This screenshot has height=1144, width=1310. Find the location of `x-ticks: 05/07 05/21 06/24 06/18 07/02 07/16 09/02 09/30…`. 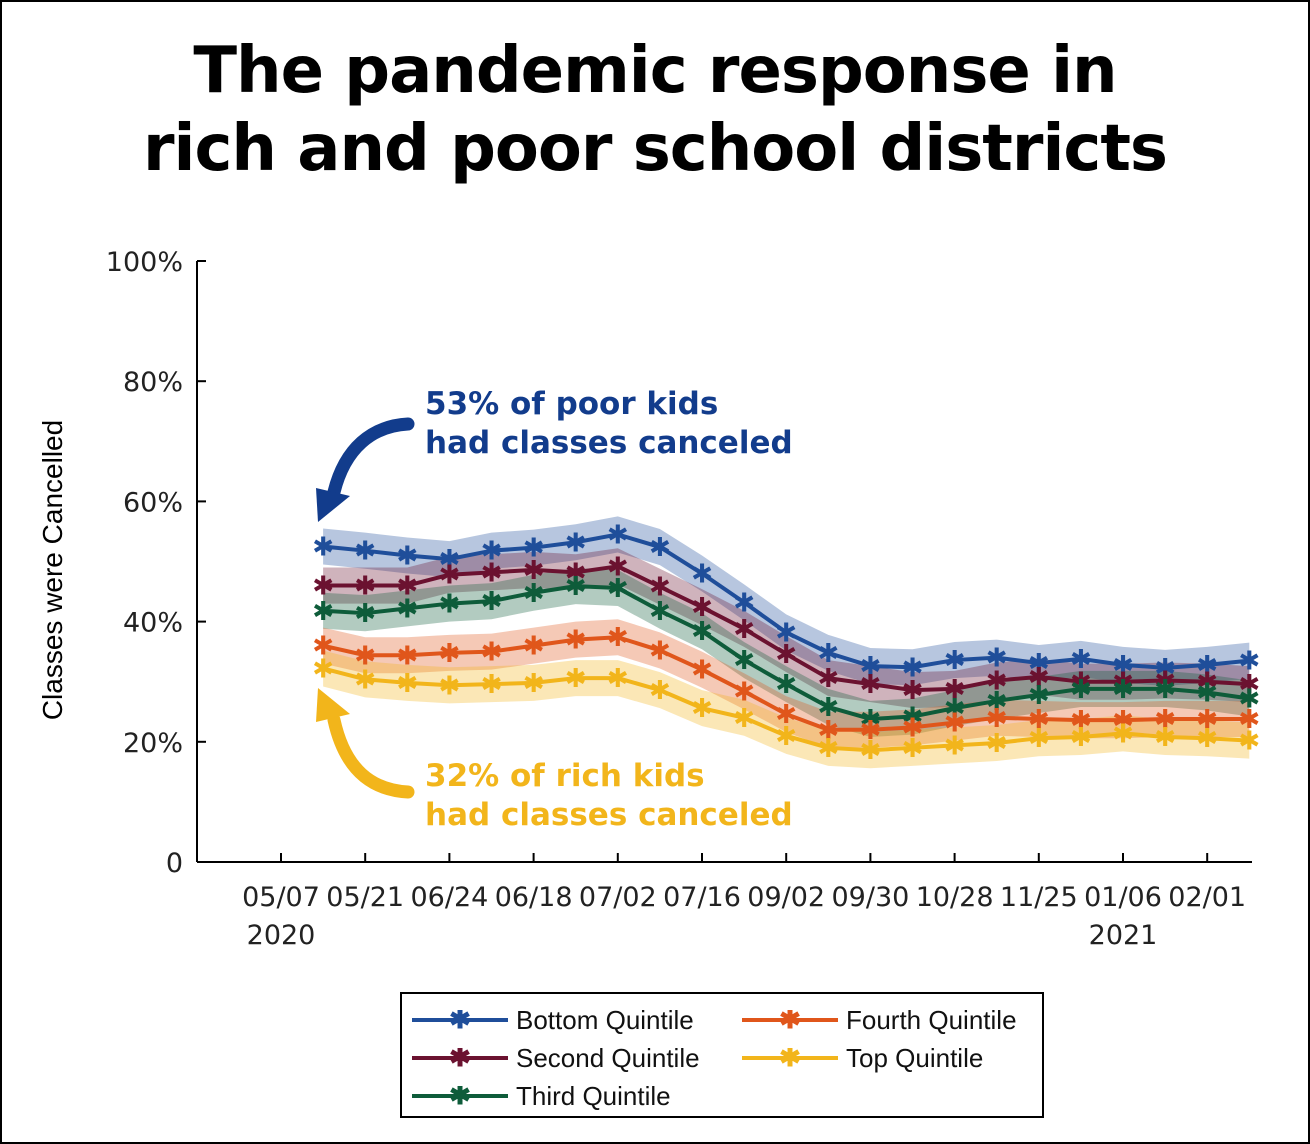

x-ticks: 05/07 05/21 06/24 06/18 07/02 07/16 09/02 09/30… is located at coordinates (744, 902).